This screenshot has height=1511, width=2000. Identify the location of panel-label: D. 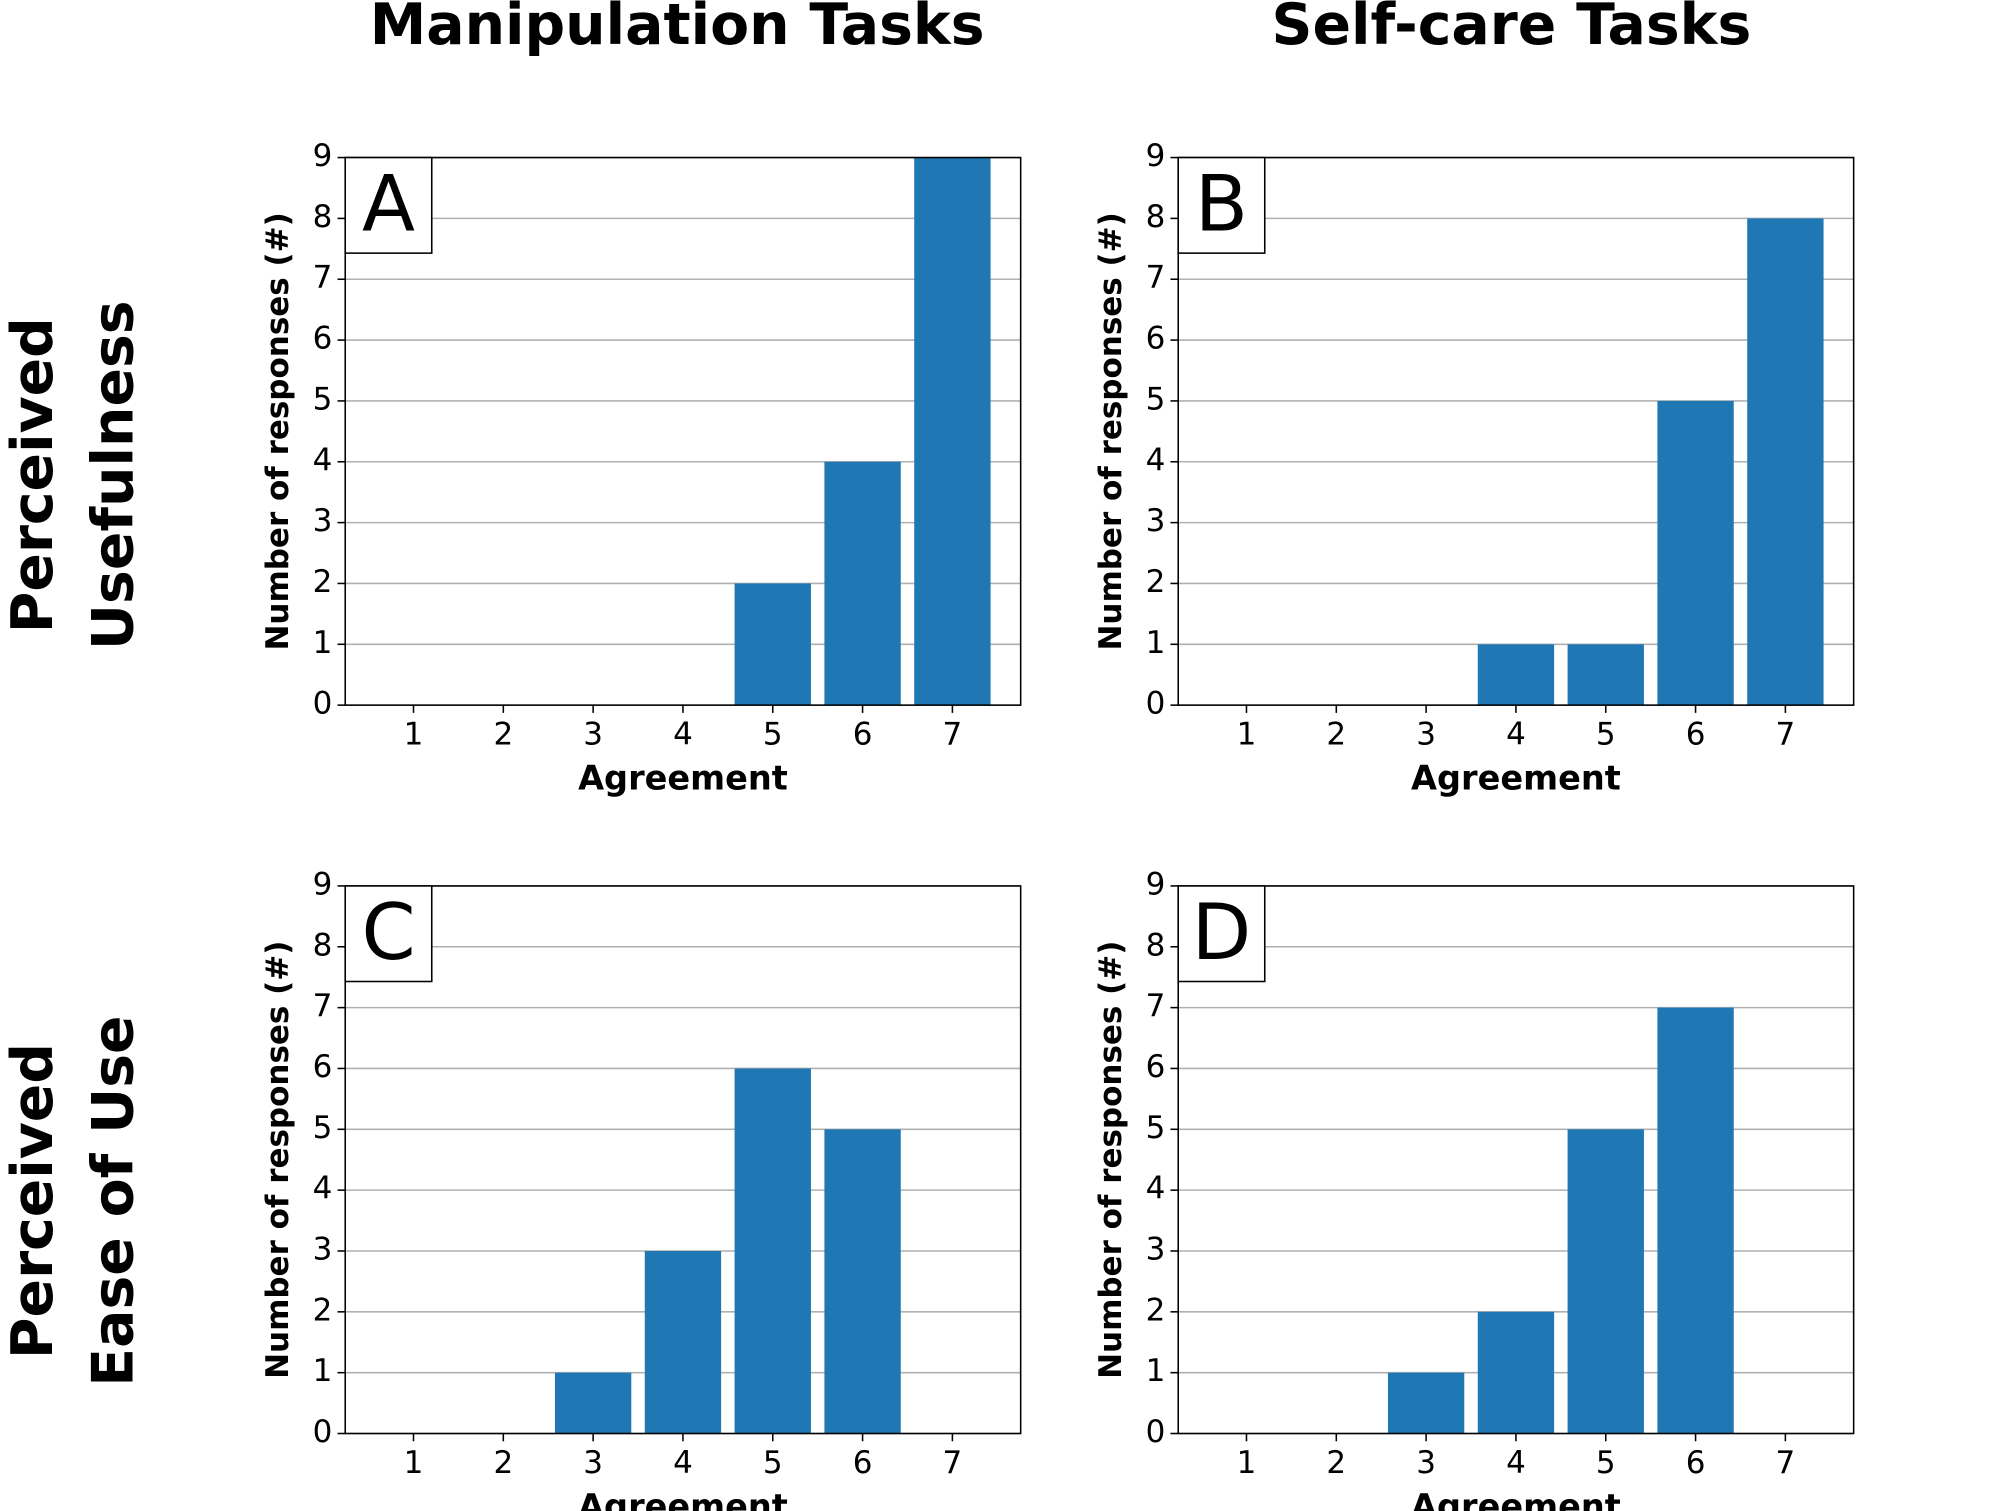
(1222, 933).